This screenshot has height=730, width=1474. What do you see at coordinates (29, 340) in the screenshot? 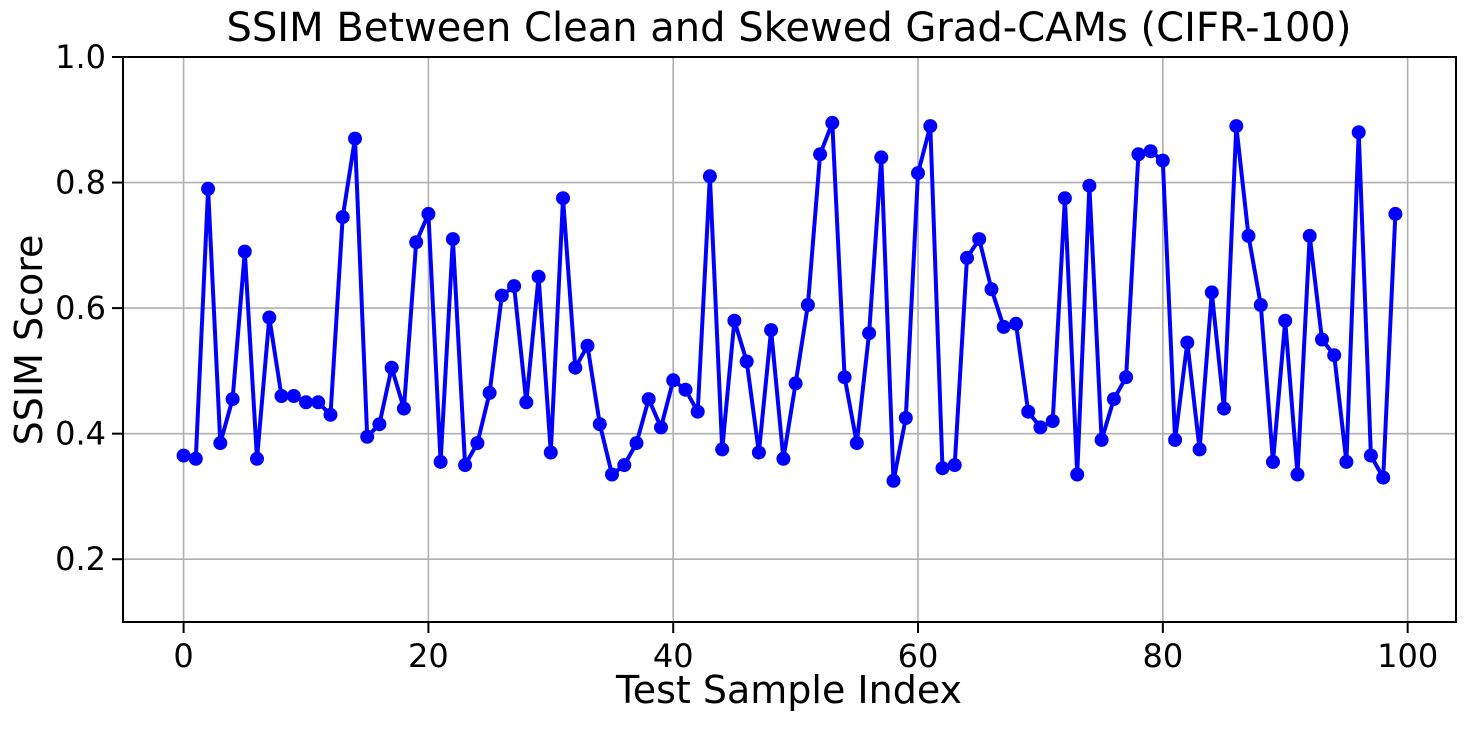
I see `y-axis-label: SSIM Score` at bounding box center [29, 340].